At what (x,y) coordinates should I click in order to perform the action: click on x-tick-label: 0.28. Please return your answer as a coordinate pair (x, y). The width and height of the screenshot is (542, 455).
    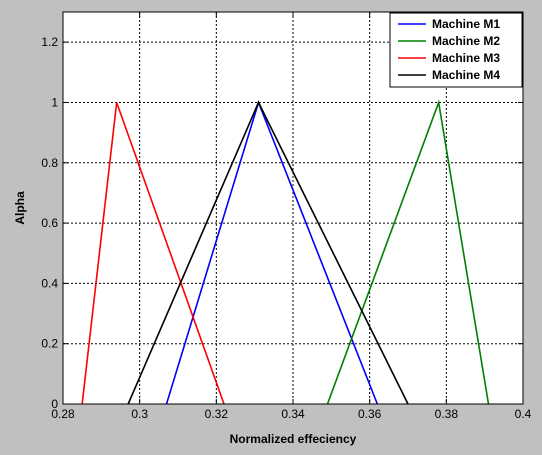
    Looking at the image, I should click on (63, 414).